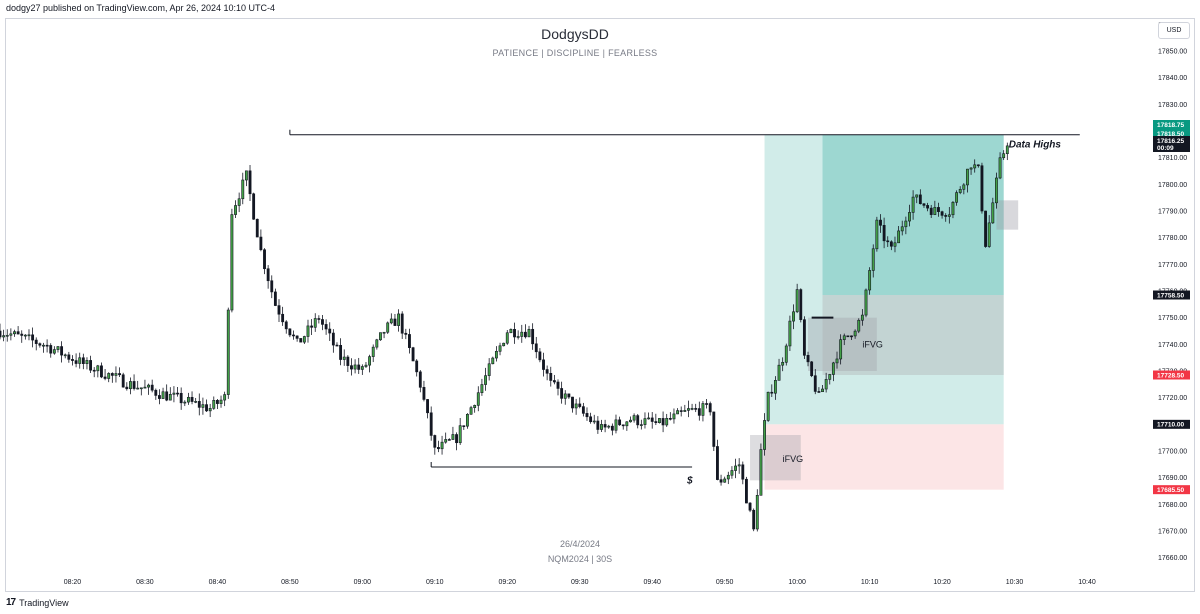 This screenshot has height=614, width=1200. Describe the element at coordinates (1172, 265) in the screenshot. I see `price-tick-label: 17770.00` at that location.